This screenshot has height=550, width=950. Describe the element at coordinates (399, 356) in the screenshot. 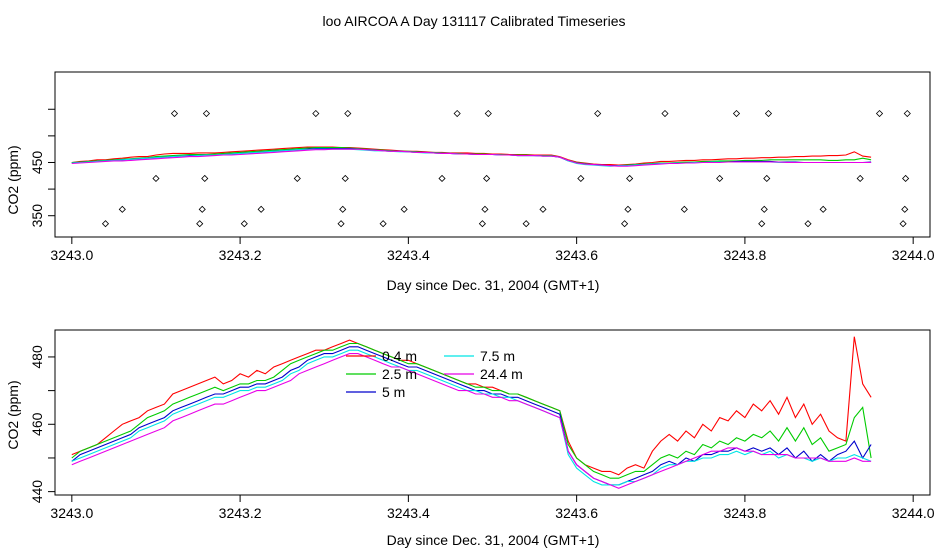

I see `legend-label-0: 0.4 m` at that location.